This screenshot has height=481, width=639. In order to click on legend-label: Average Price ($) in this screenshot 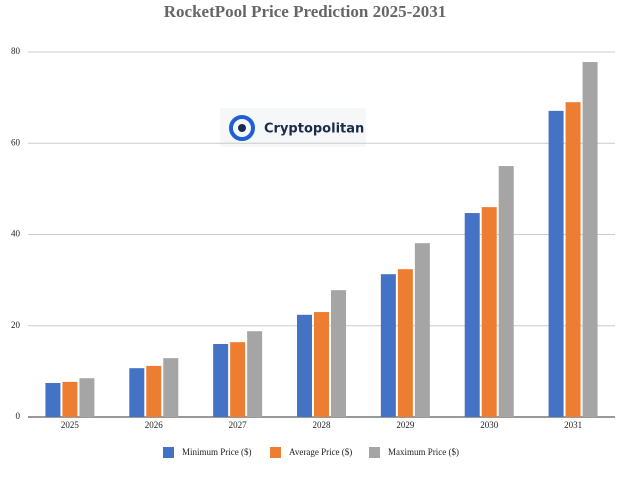, I will do `click(320, 452)`.